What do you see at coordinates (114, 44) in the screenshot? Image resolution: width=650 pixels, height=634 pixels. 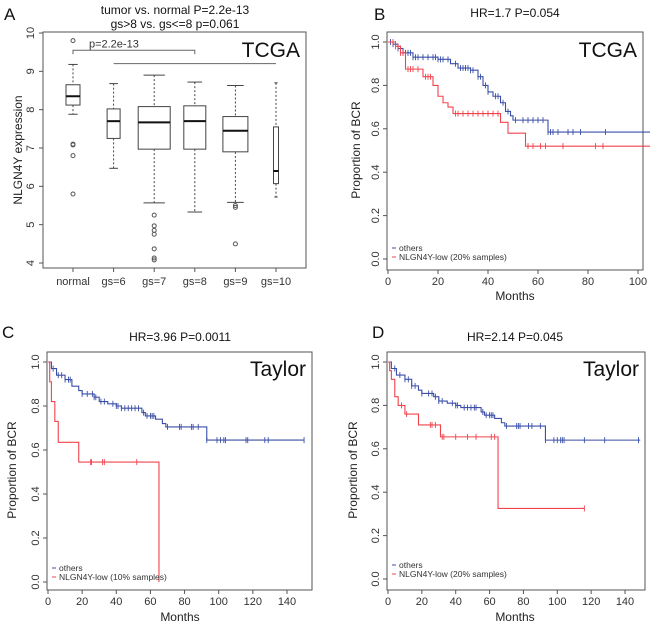 I see `bracket-p-value: p=2.2e-13` at bounding box center [114, 44].